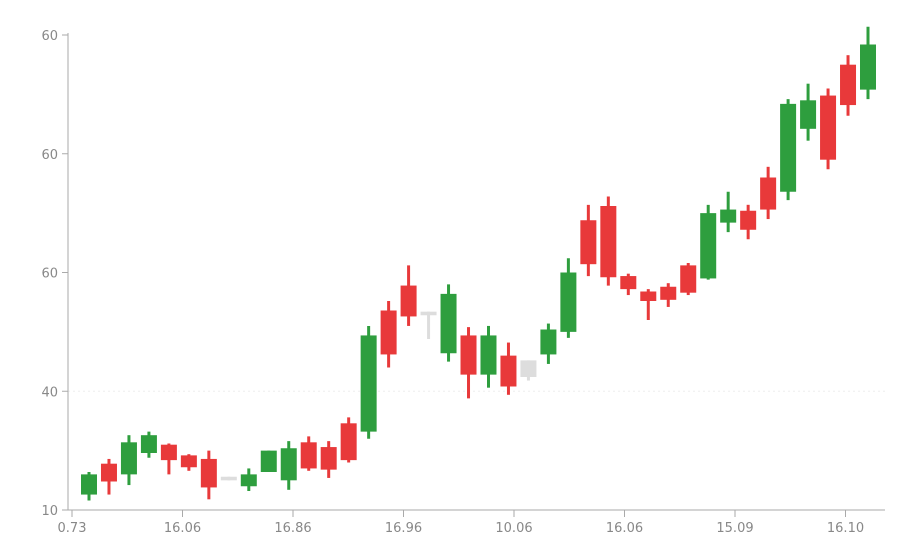 The height and width of the screenshot is (550, 900). Describe the element at coordinates (734, 528) in the screenshot. I see `x-tick-label: 15.09` at that location.